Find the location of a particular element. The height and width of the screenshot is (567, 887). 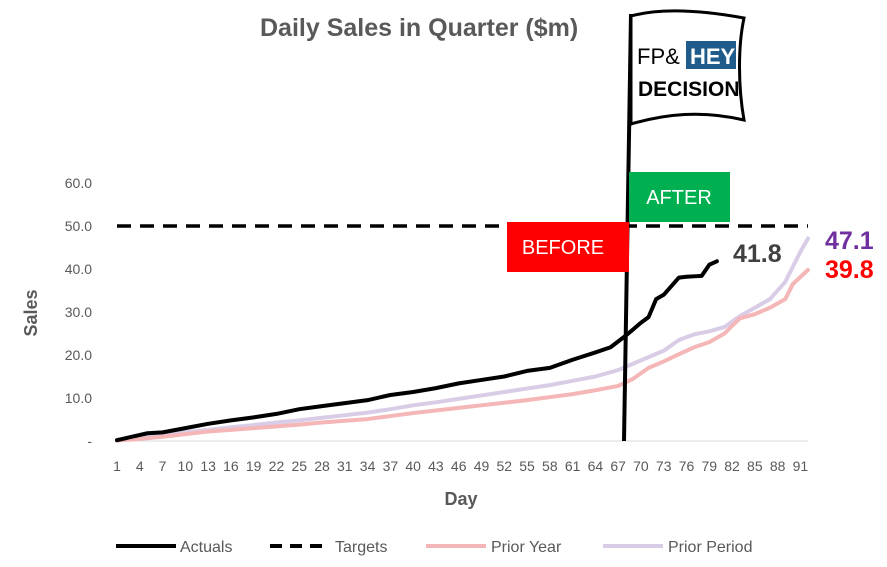

x-tick-label: 34 is located at coordinates (368, 466).